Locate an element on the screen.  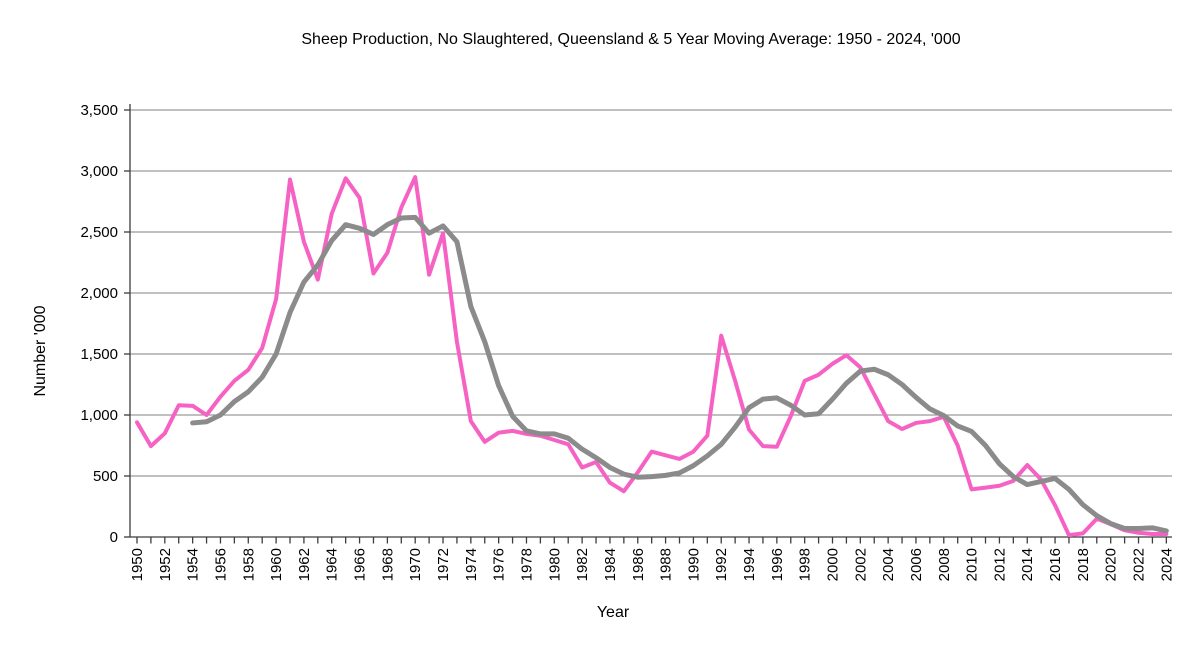
x-tick-label: 2002 is located at coordinates (860, 564).